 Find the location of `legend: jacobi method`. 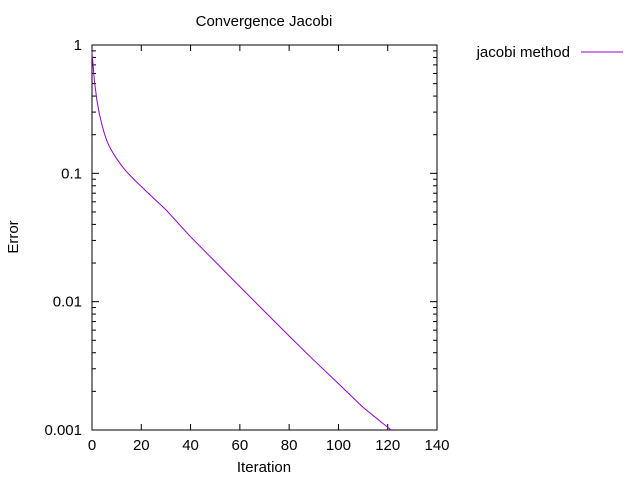

legend: jacobi method is located at coordinates (549, 52).